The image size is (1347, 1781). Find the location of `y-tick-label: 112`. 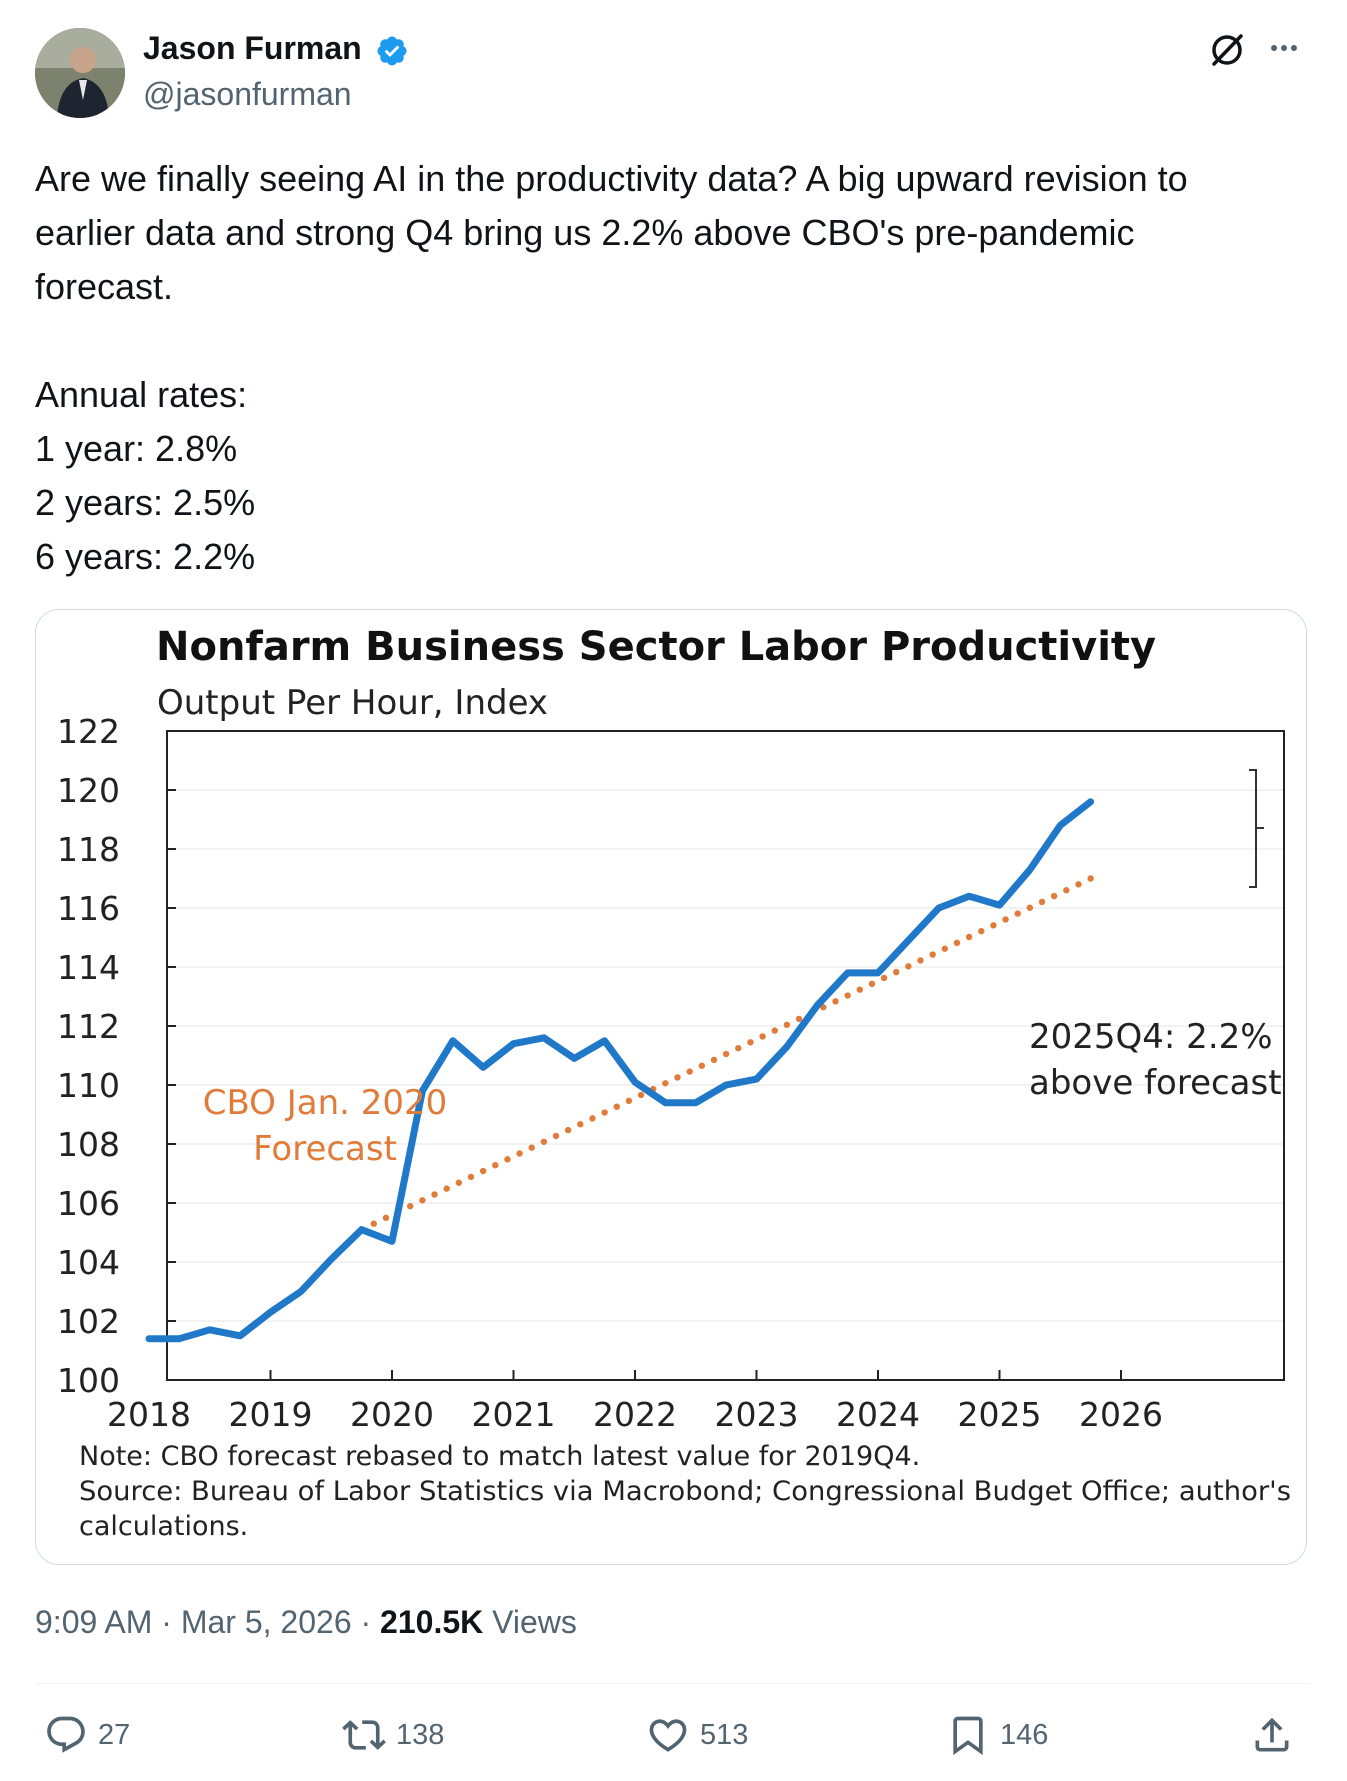

y-tick-label: 112 is located at coordinates (88, 1026).